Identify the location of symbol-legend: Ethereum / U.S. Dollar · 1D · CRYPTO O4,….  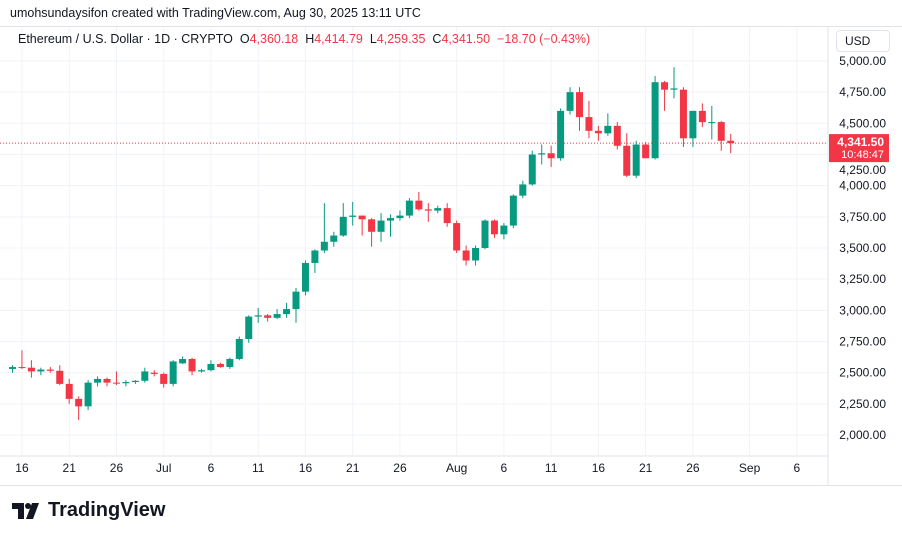
(304, 39).